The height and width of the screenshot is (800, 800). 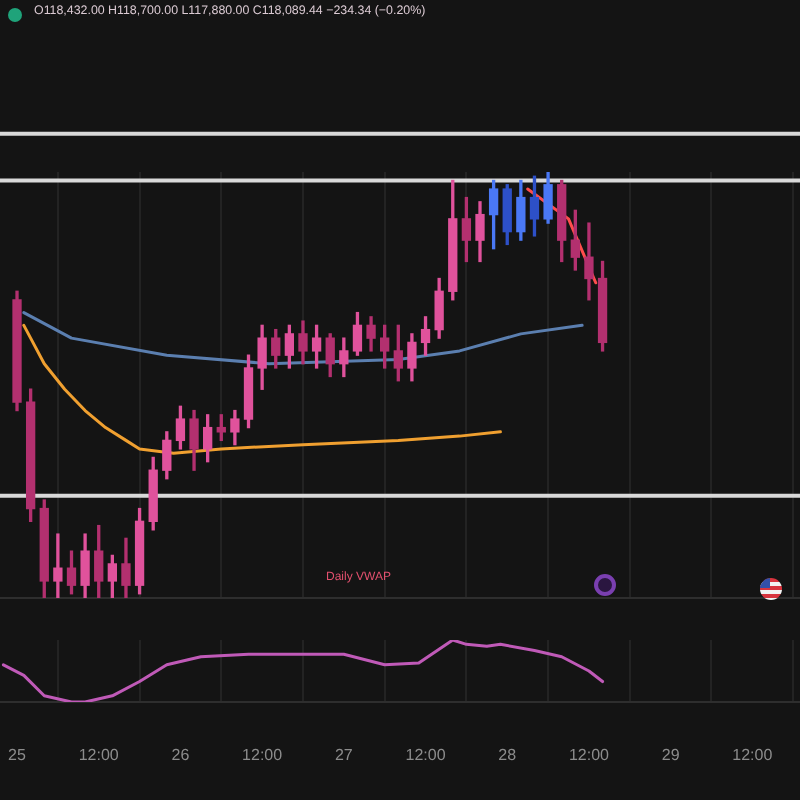 What do you see at coordinates (18, 755) in the screenshot?
I see `x-tick-label: 25` at bounding box center [18, 755].